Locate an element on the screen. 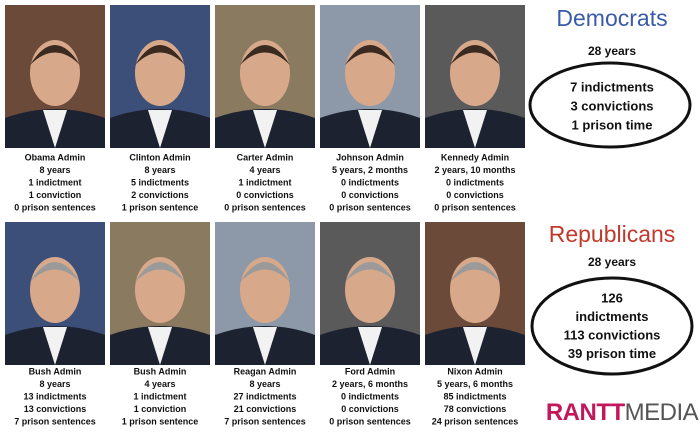 The image size is (700, 438). summary-line: 3 convictions is located at coordinates (611, 105).